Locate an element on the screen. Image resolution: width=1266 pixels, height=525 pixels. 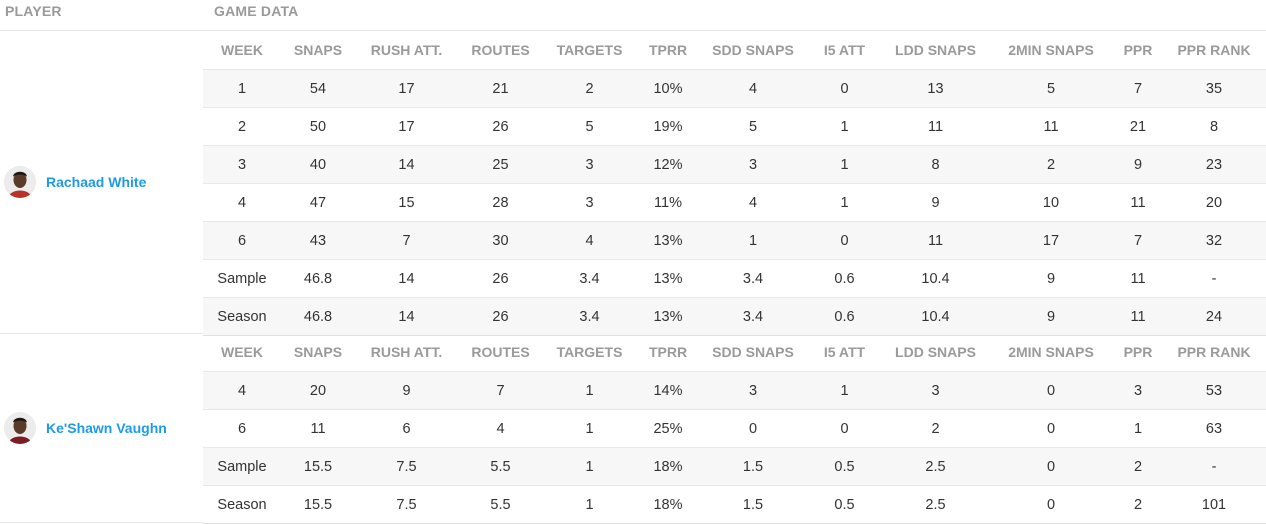
table-row: Season 46.8 14 26 3.4 13% 3.4 0.6 10.4 9 11 24 is located at coordinates (734, 316).